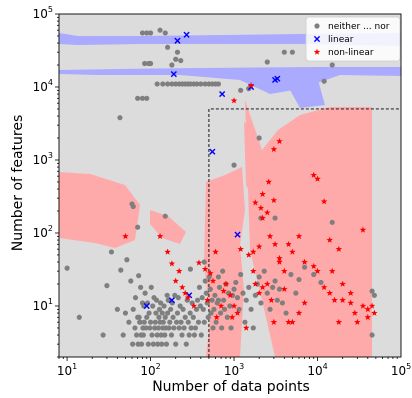 The width and height of the screenshot is (412, 398). Describe the element at coordinates (307, 94) in the screenshot. I see `linear-region` at that location.